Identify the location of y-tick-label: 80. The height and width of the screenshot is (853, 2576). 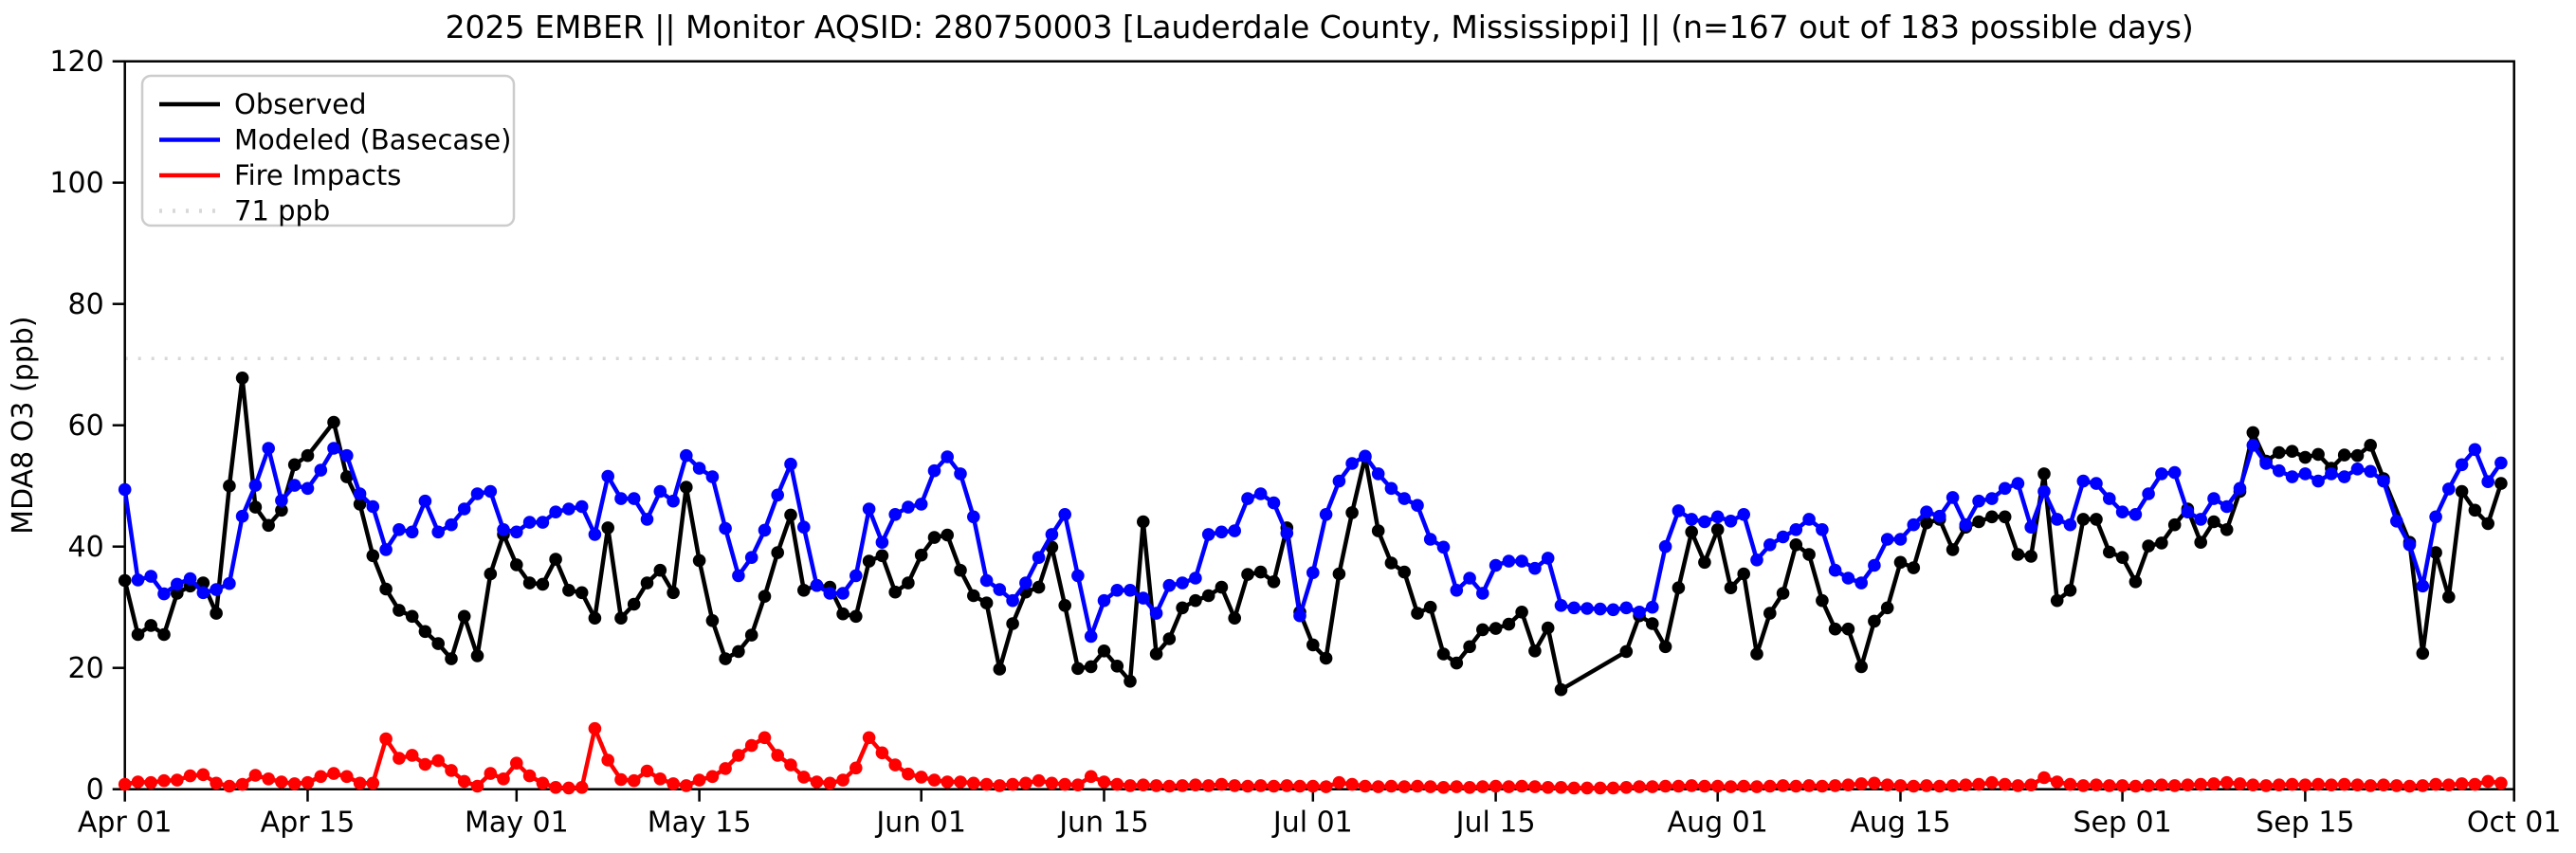
(86, 304).